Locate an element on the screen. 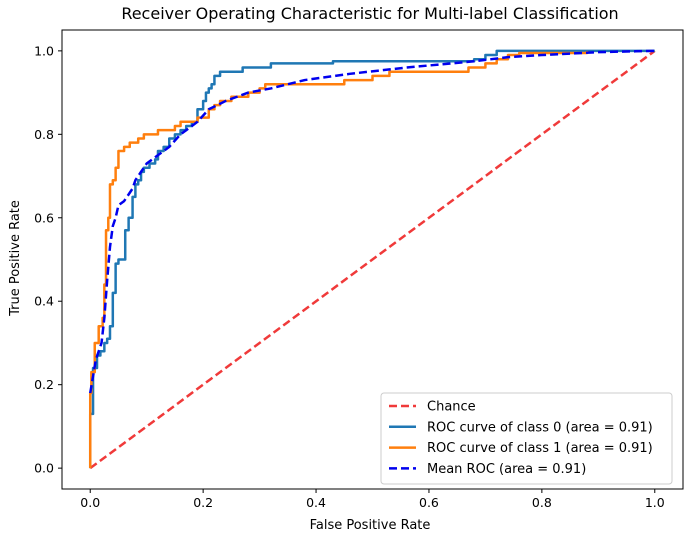 The image size is (696, 543). y-tick-label: 0.2 is located at coordinates (44, 384).